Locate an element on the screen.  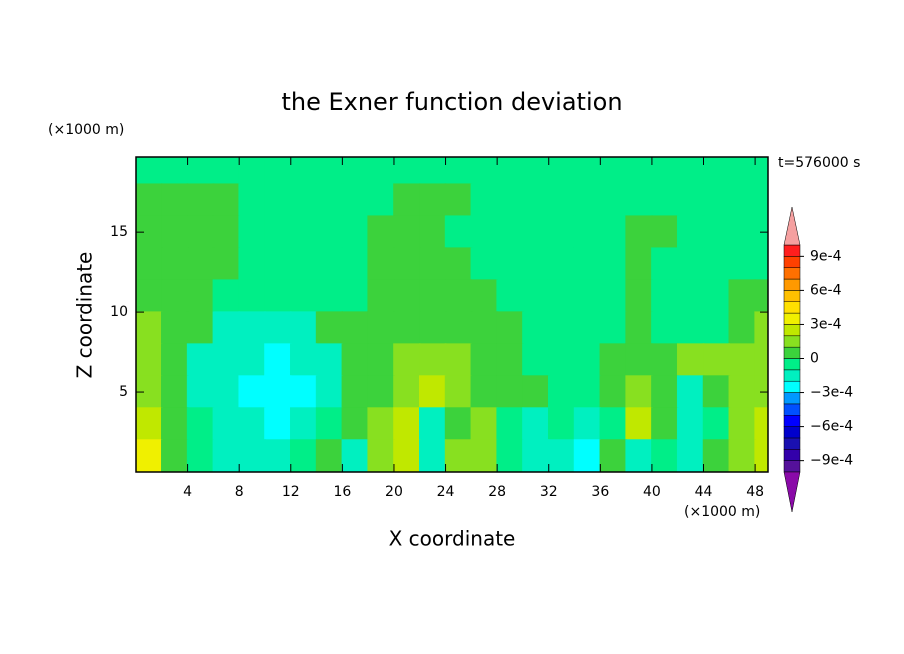
colorbar-tick-label: −9e-4 is located at coordinates (831, 461).